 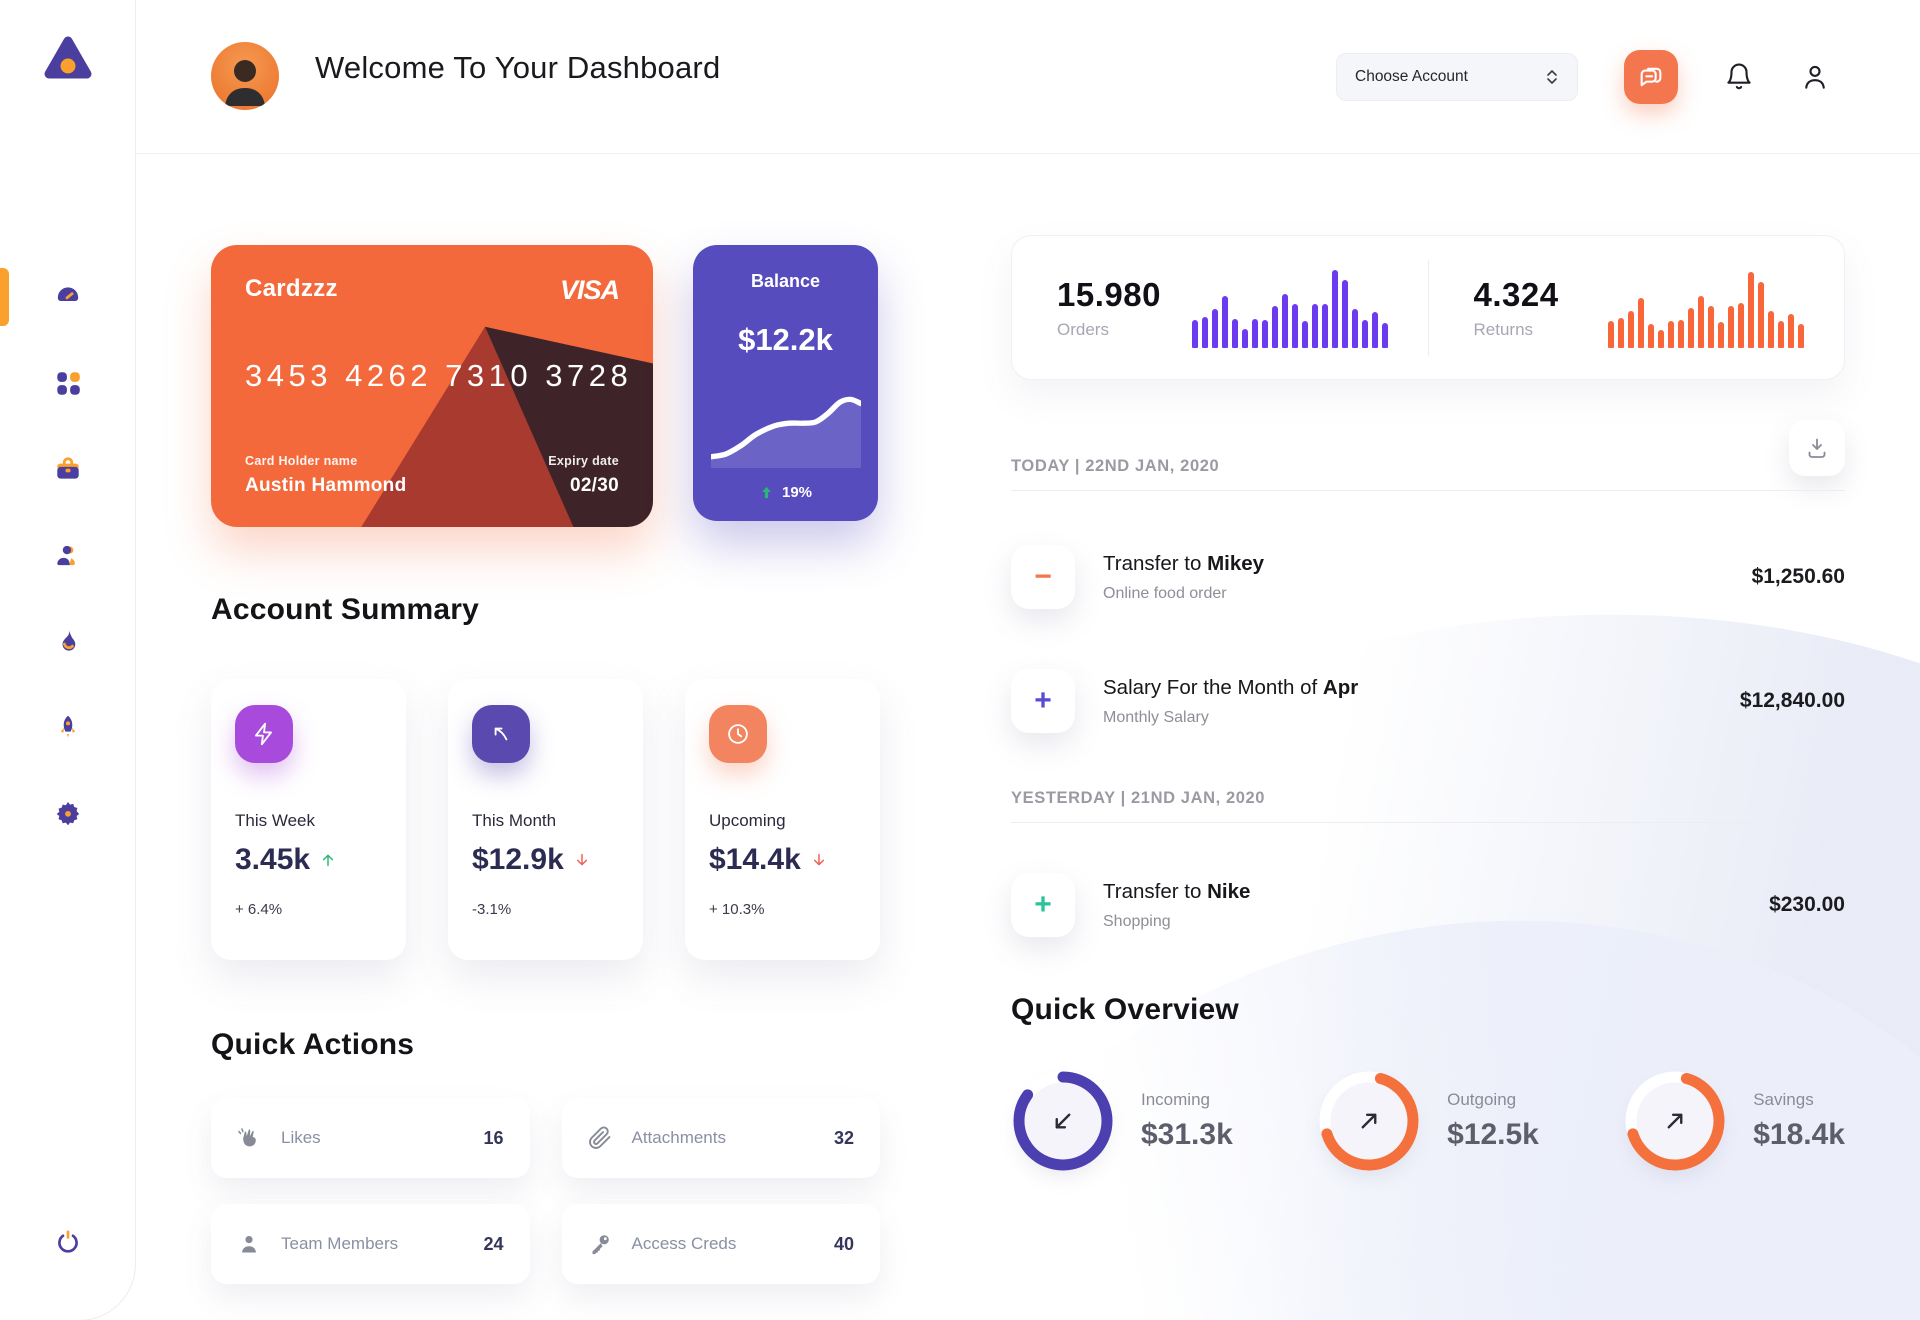 What do you see at coordinates (1137, 921) in the screenshot?
I see `transaction-subtitle: Shopping` at bounding box center [1137, 921].